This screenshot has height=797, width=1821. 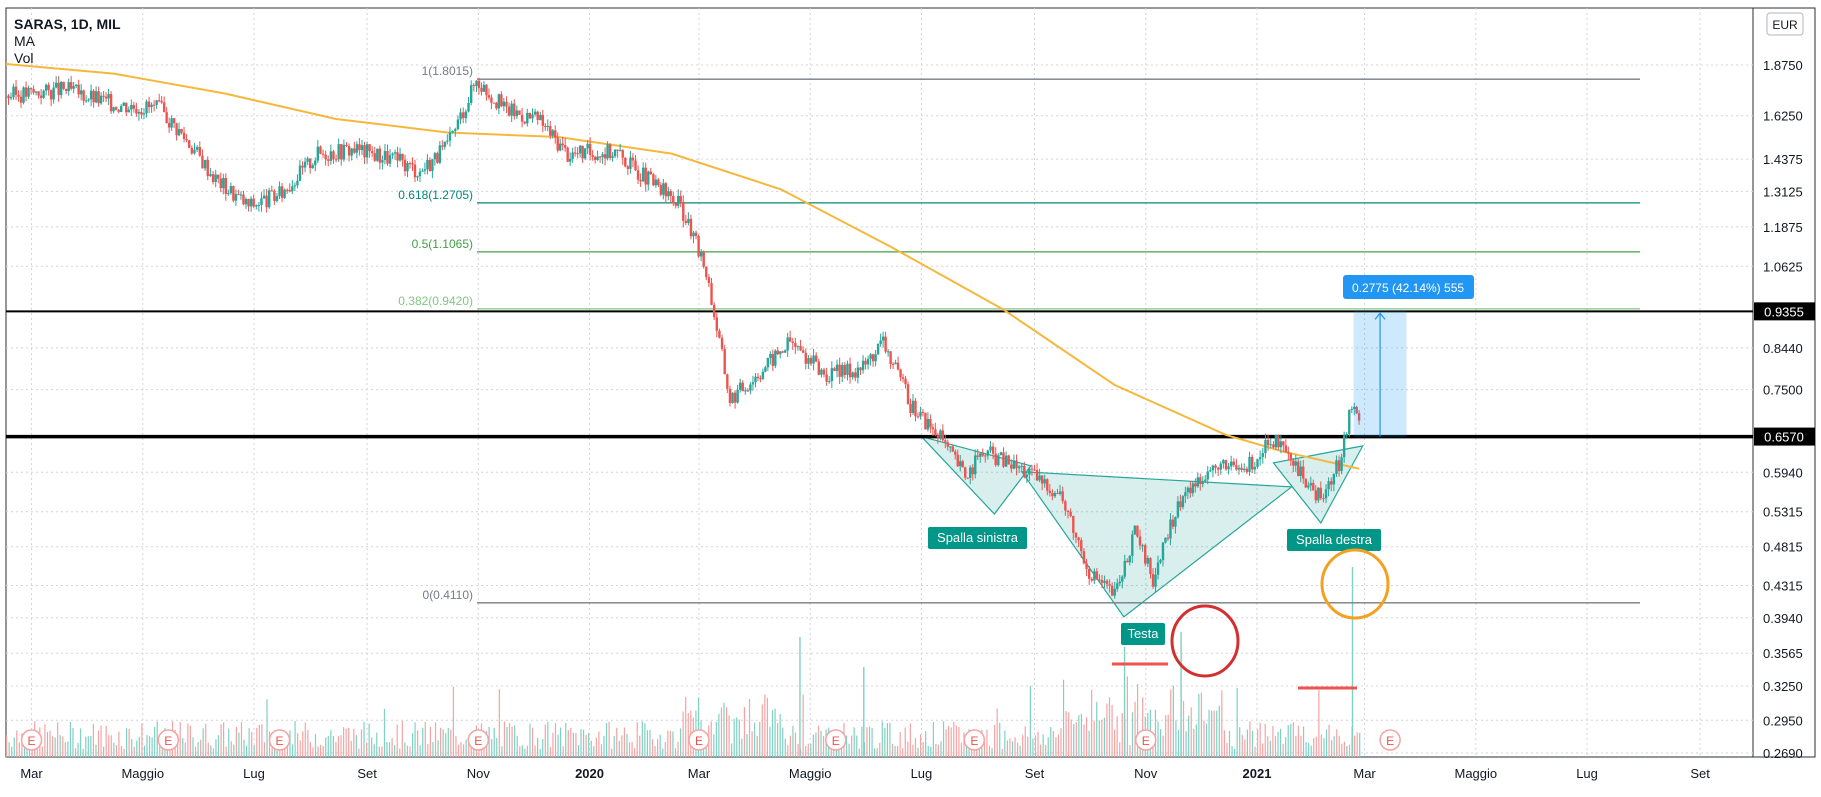 I want to click on y-tick-label: 0.5940, so click(x=1783, y=472).